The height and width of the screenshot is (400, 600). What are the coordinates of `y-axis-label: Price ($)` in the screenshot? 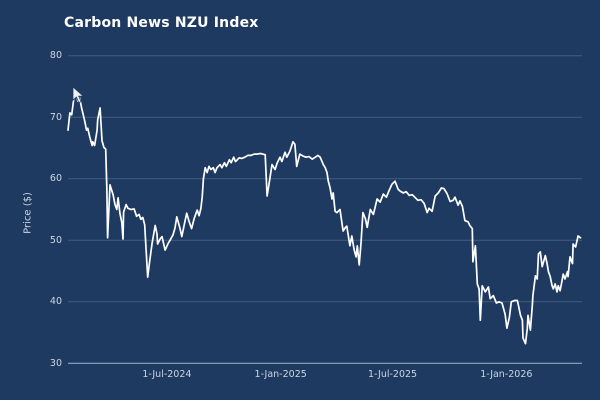 It's located at (28, 213).